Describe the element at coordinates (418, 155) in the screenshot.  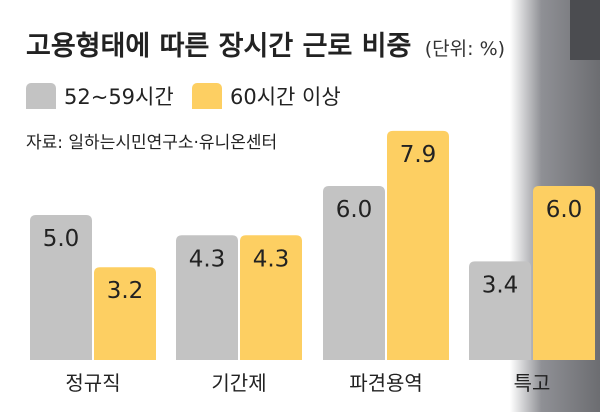
I see `bar-value-label-2-1: 7.9` at that location.